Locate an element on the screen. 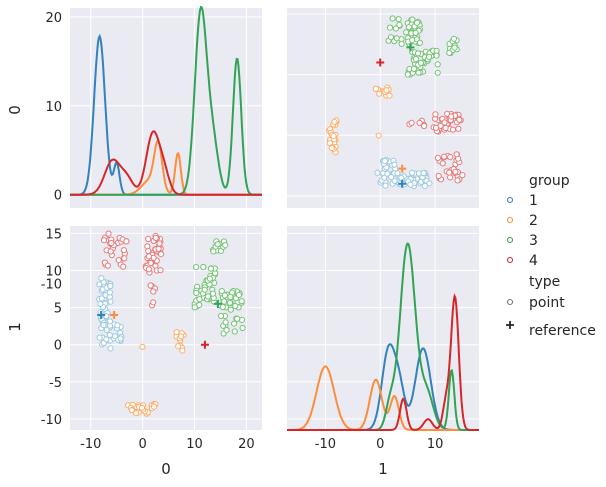 This screenshot has height=487, width=606. legend-label-group-4: 4 is located at coordinates (533, 261).